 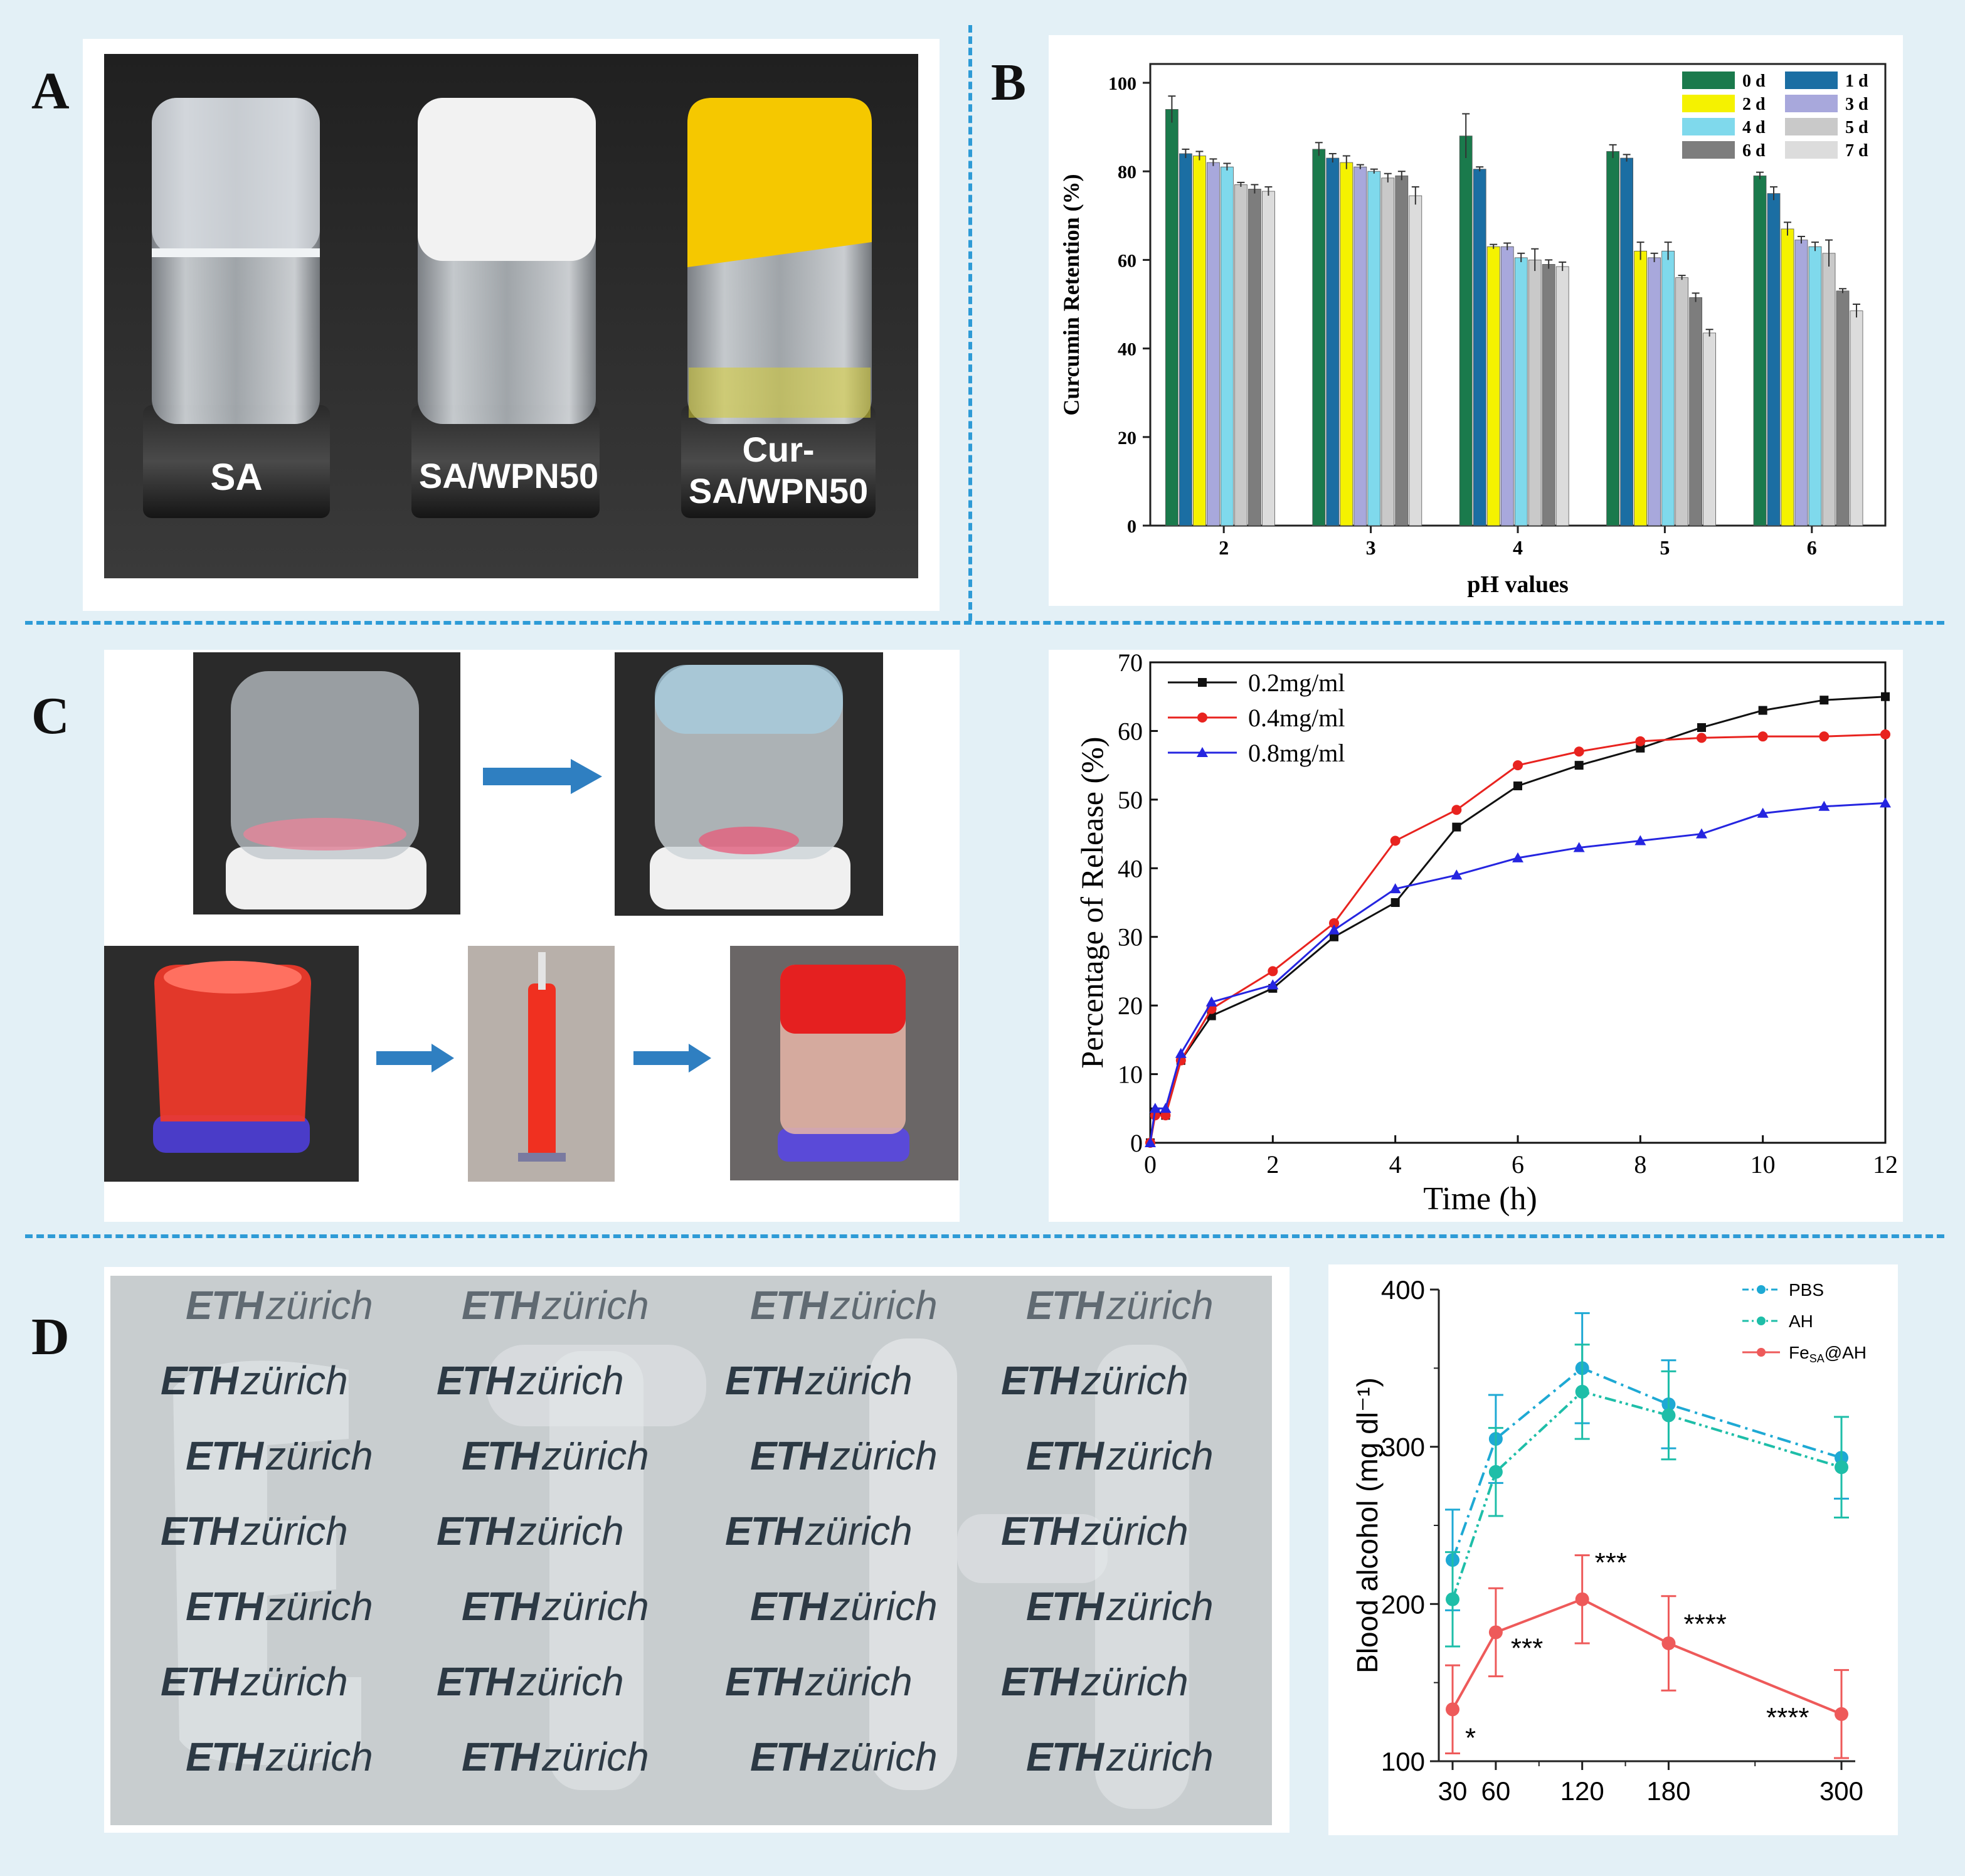 I want to click on chart-b-y-tick-label: 40, so click(x=1127, y=349).